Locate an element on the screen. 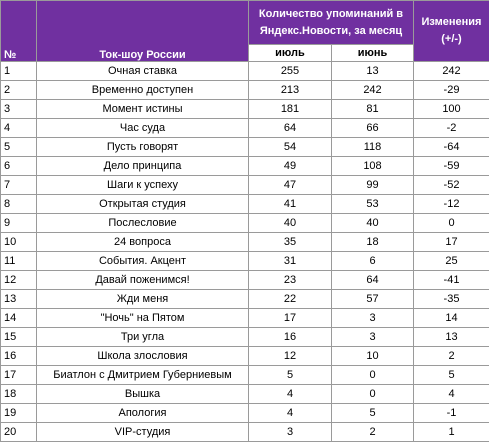 The height and width of the screenshot is (443, 489). change: -12 is located at coordinates (451, 204).